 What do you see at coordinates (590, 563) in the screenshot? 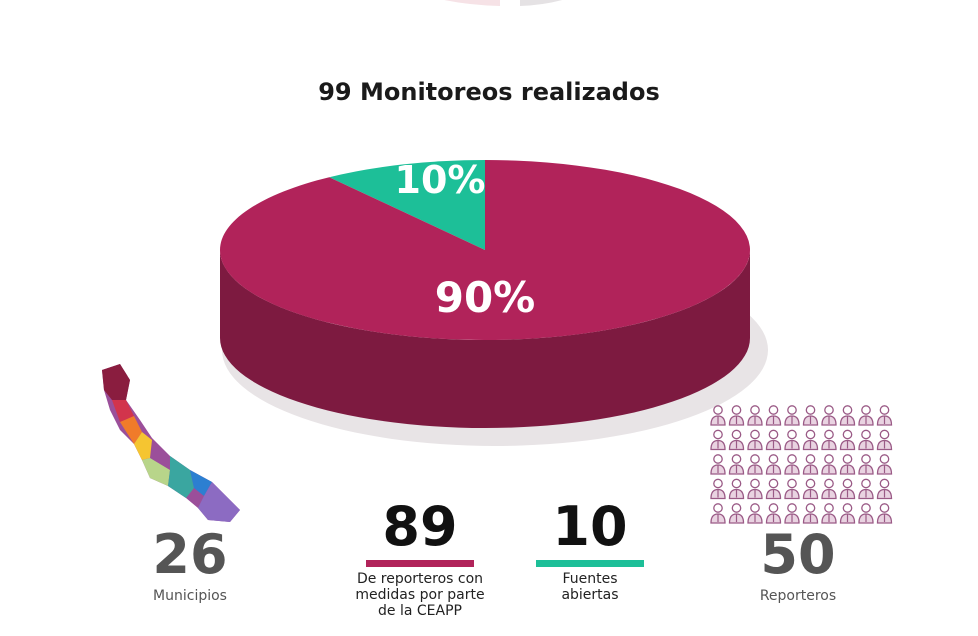
I see `fuentes-bar` at bounding box center [590, 563].